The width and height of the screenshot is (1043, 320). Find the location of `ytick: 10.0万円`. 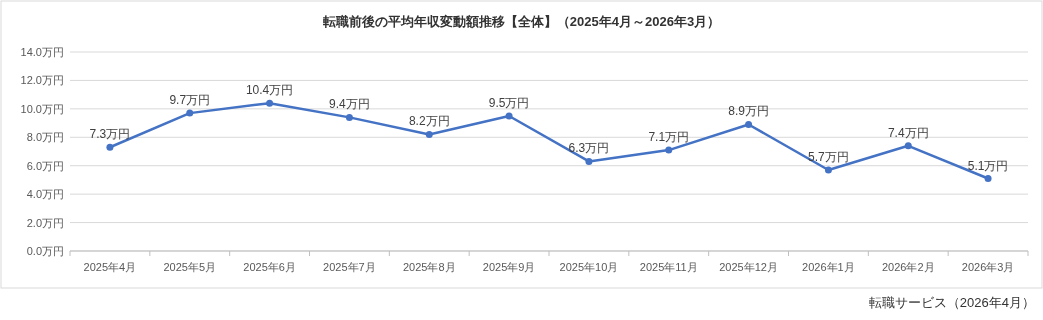

ytick: 10.0万円 is located at coordinates (42, 108).